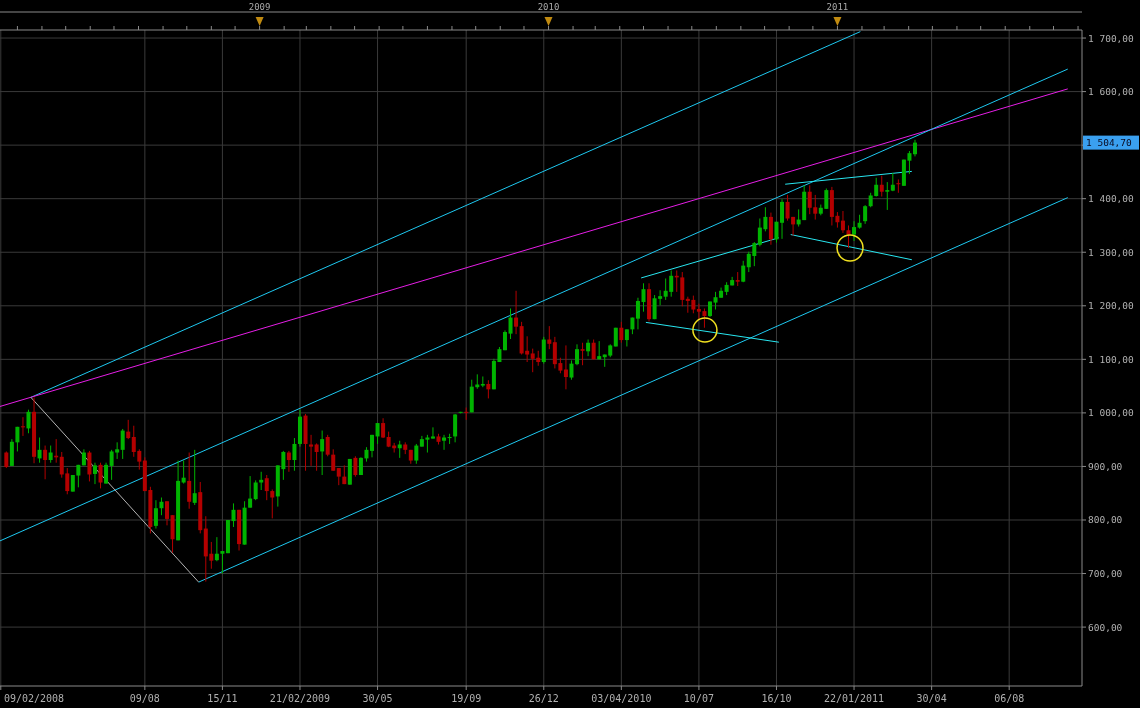 This screenshot has height=708, width=1140. I want to click on x-tick-label: 21/02/2009, so click(300, 698).